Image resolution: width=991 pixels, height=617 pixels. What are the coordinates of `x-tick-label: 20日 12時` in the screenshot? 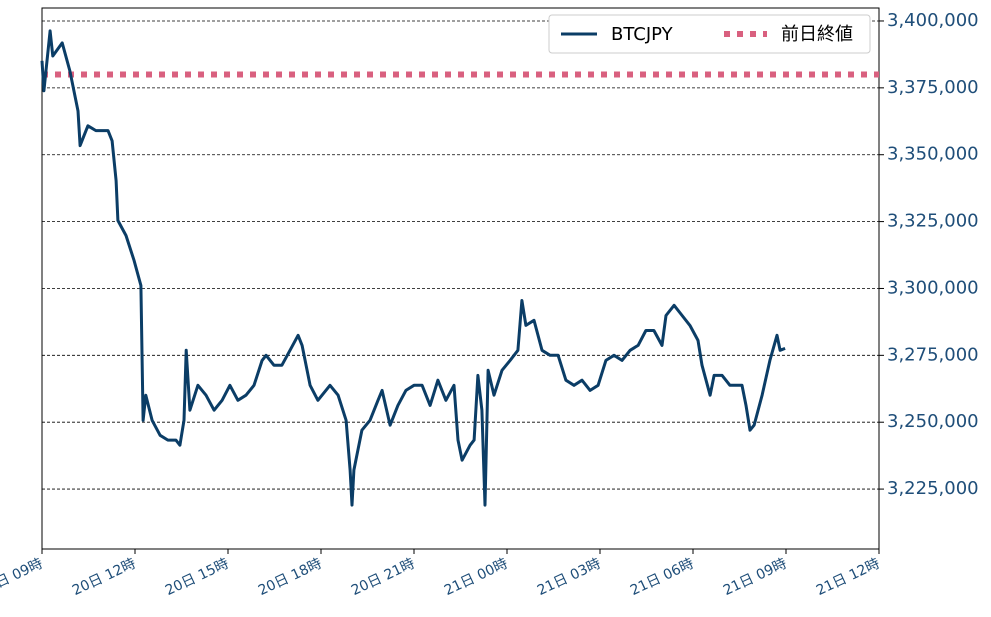 It's located at (104, 577).